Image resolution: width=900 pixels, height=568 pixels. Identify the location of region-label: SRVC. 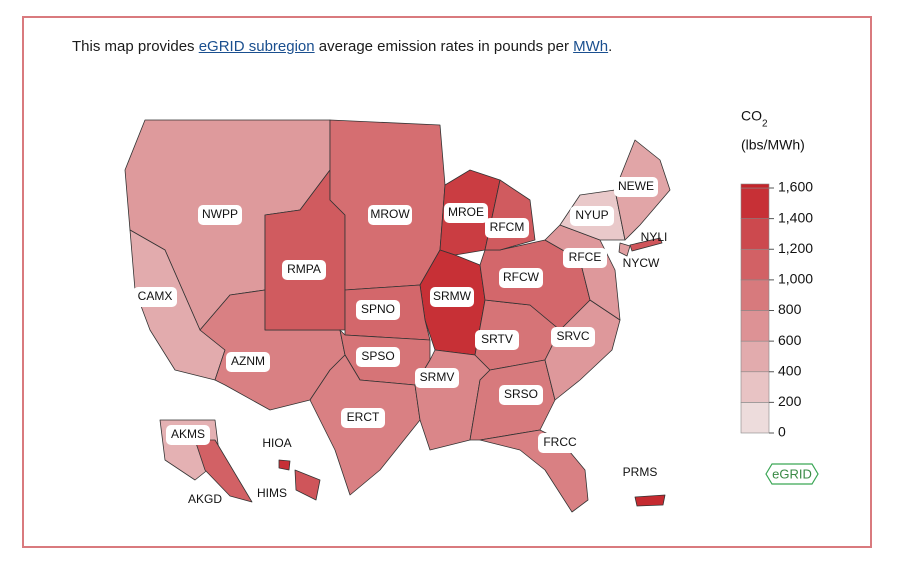
(572, 336).